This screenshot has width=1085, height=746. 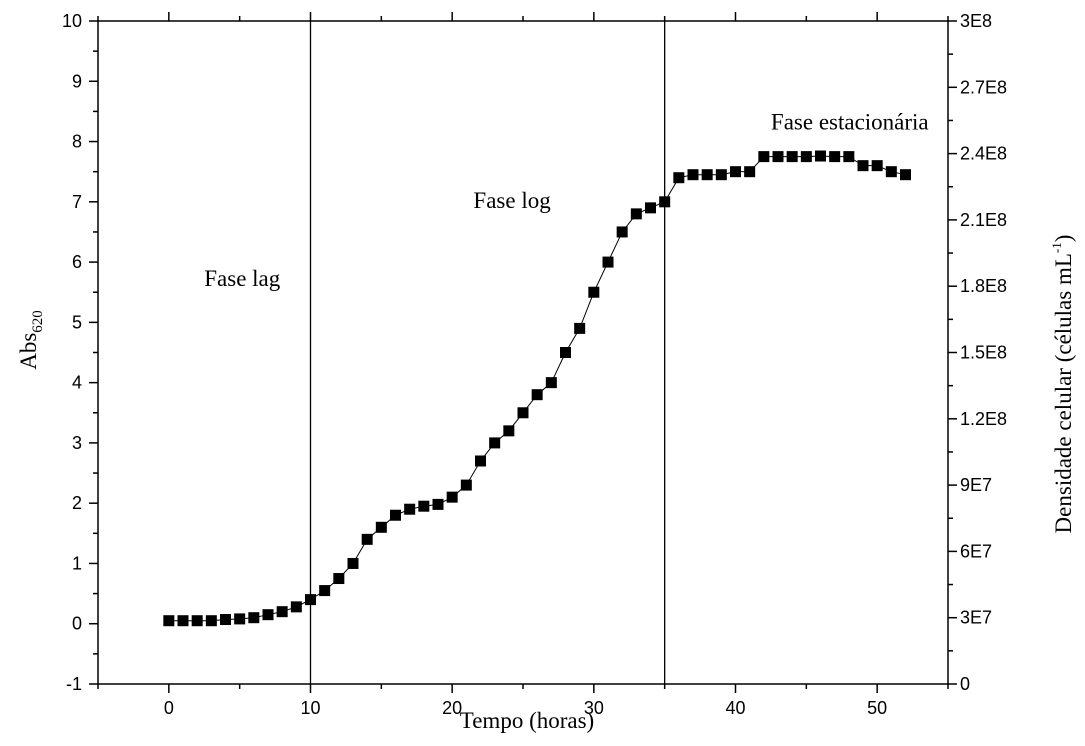 What do you see at coordinates (77, 563) in the screenshot?
I see `y-tick-label: 1` at bounding box center [77, 563].